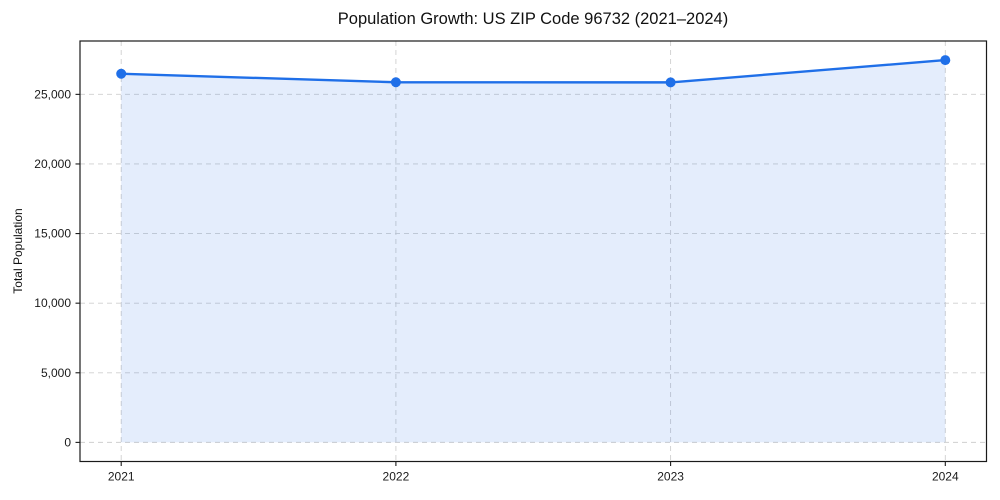 This screenshot has height=500, width=1000. What do you see at coordinates (533, 71) in the screenshot?
I see `population-line` at bounding box center [533, 71].